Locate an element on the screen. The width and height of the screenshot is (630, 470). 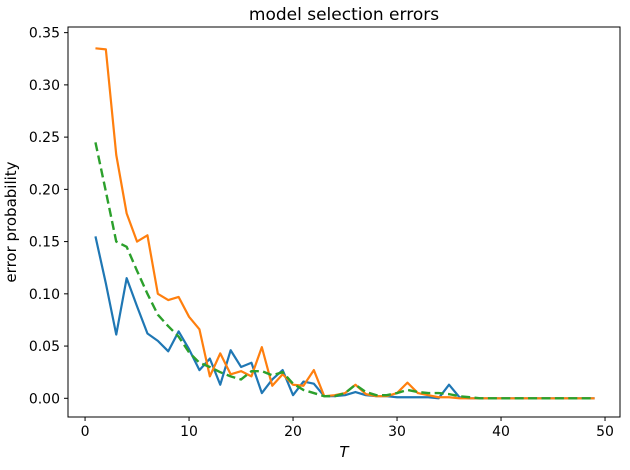
y-tick-label: 0.35 is located at coordinates (44, 34).